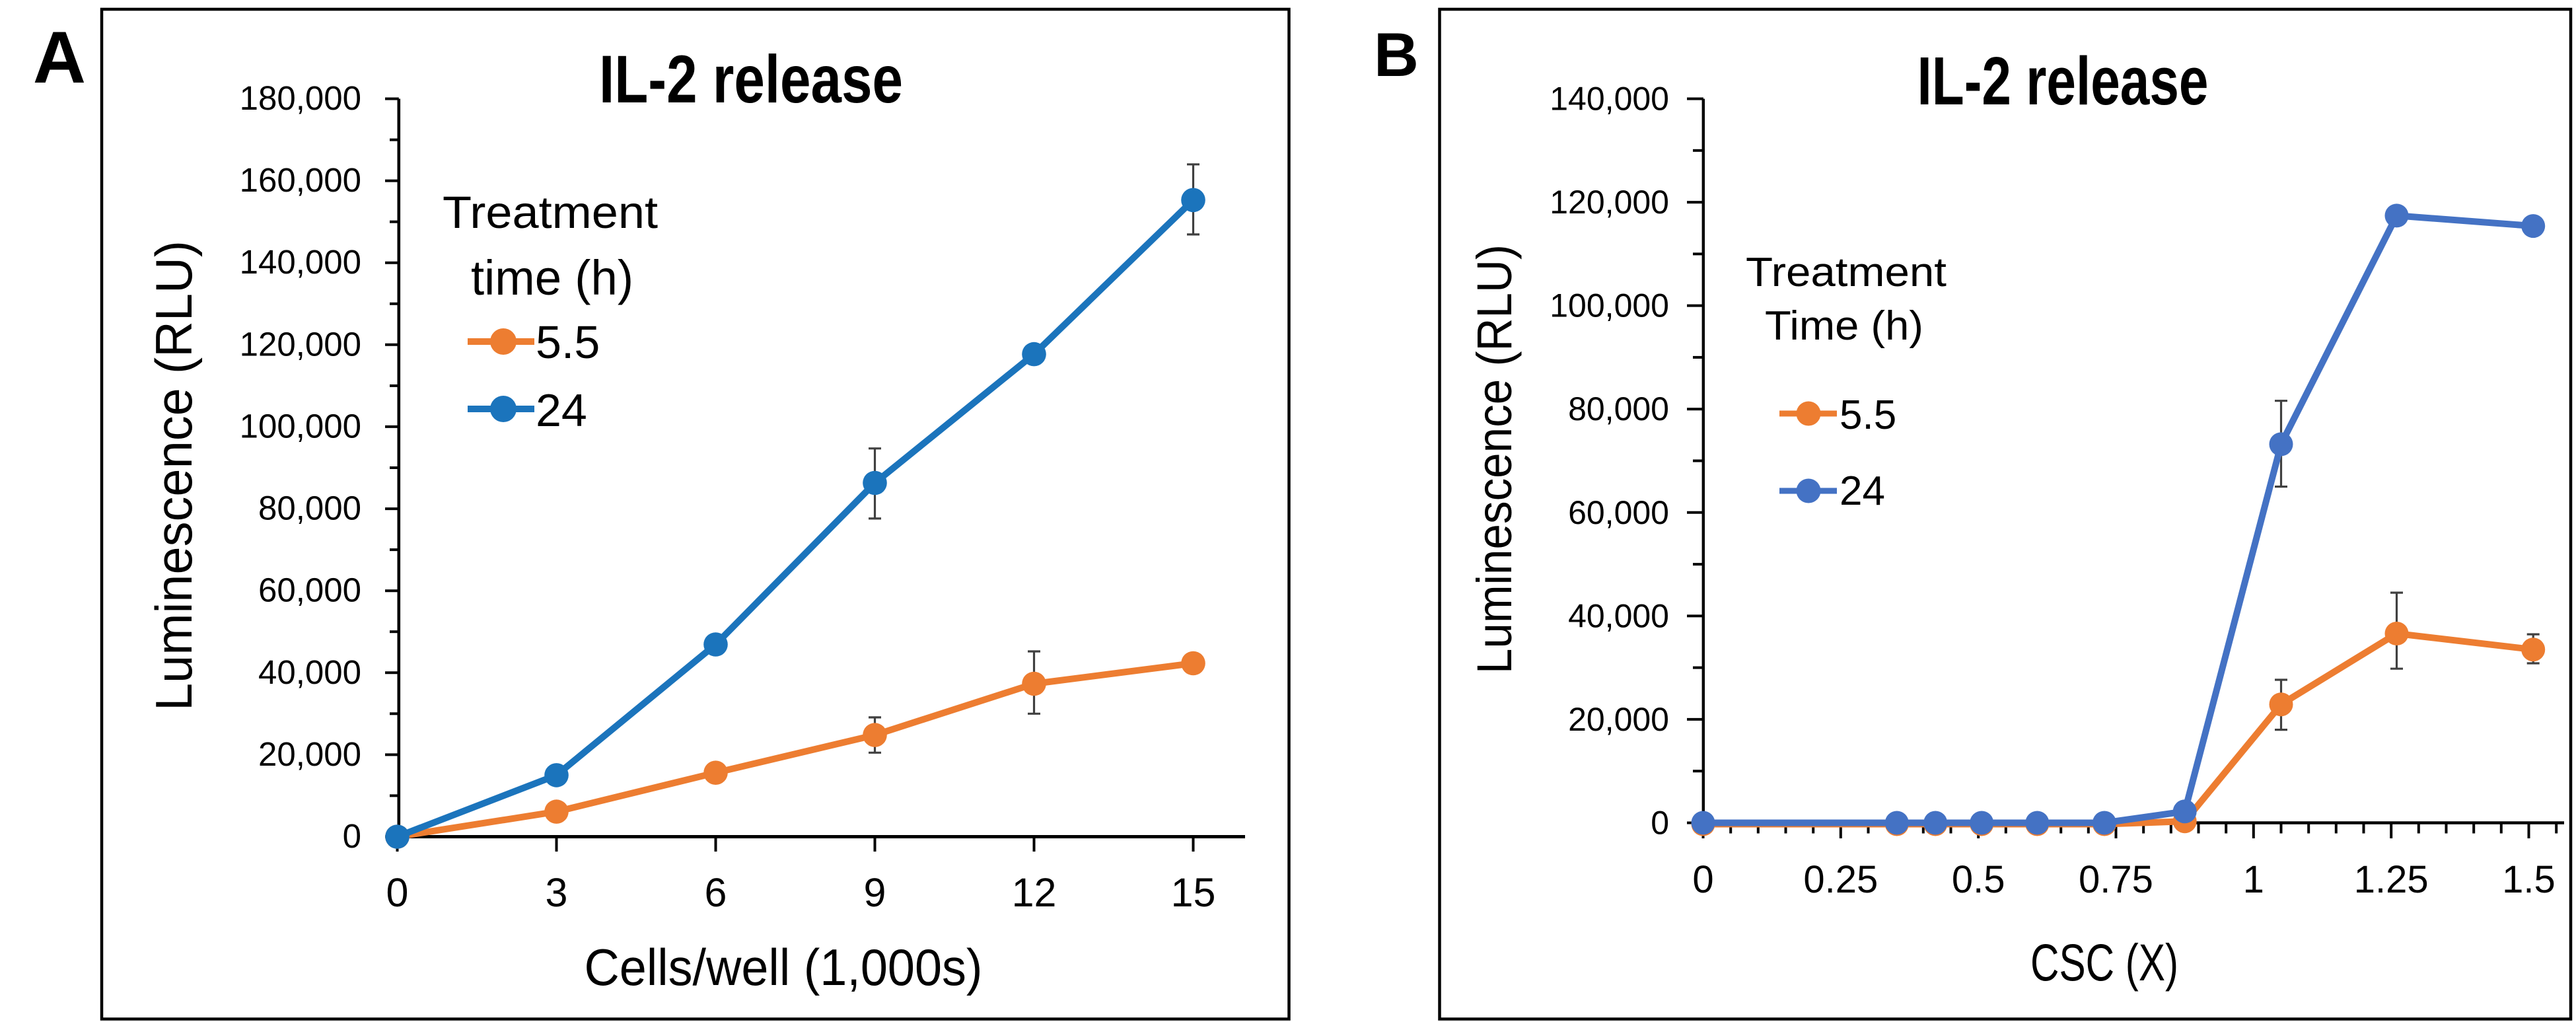  What do you see at coordinates (60, 57) in the screenshot?
I see `svg-text: A` at bounding box center [60, 57].